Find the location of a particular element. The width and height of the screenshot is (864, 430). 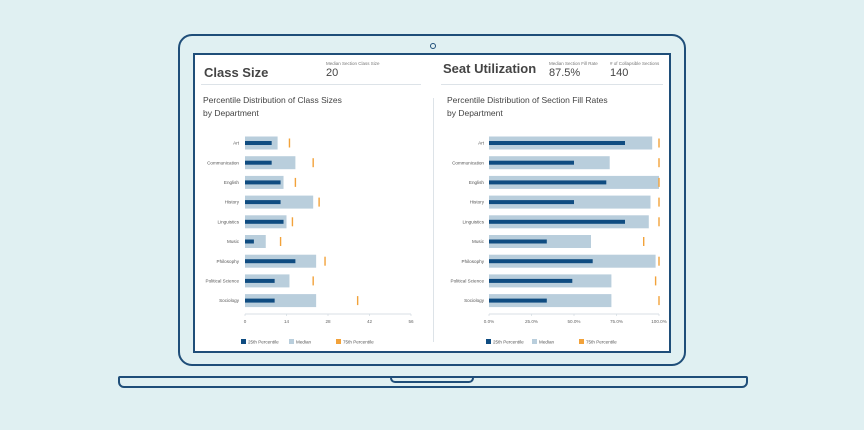

right-x-tick-label: 0.0% is located at coordinates (489, 321).